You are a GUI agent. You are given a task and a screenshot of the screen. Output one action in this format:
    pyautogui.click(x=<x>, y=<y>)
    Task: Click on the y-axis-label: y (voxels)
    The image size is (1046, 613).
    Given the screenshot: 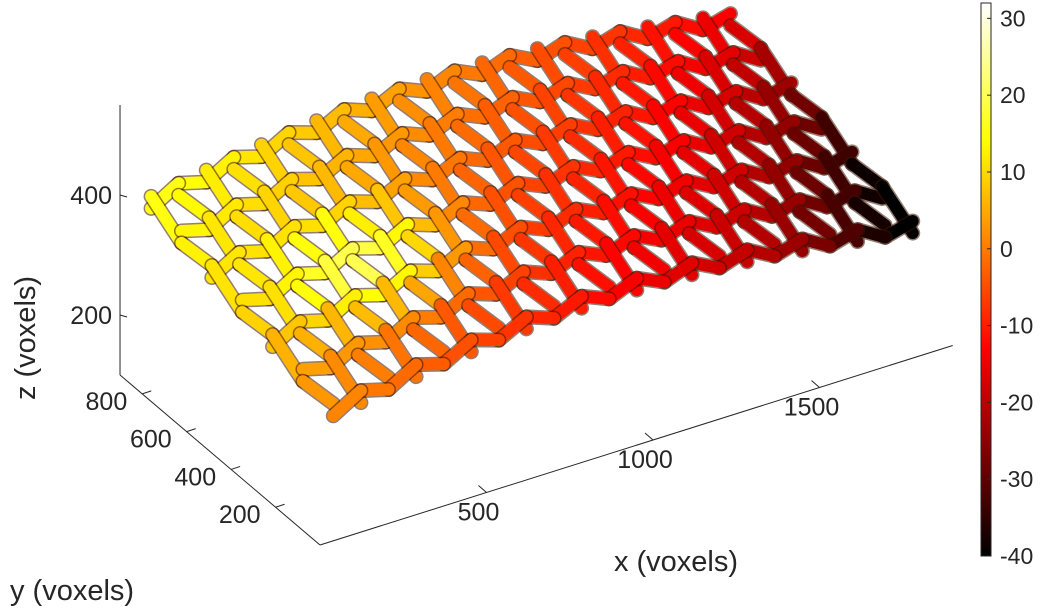 What is the action you would take?
    pyautogui.click(x=72, y=591)
    